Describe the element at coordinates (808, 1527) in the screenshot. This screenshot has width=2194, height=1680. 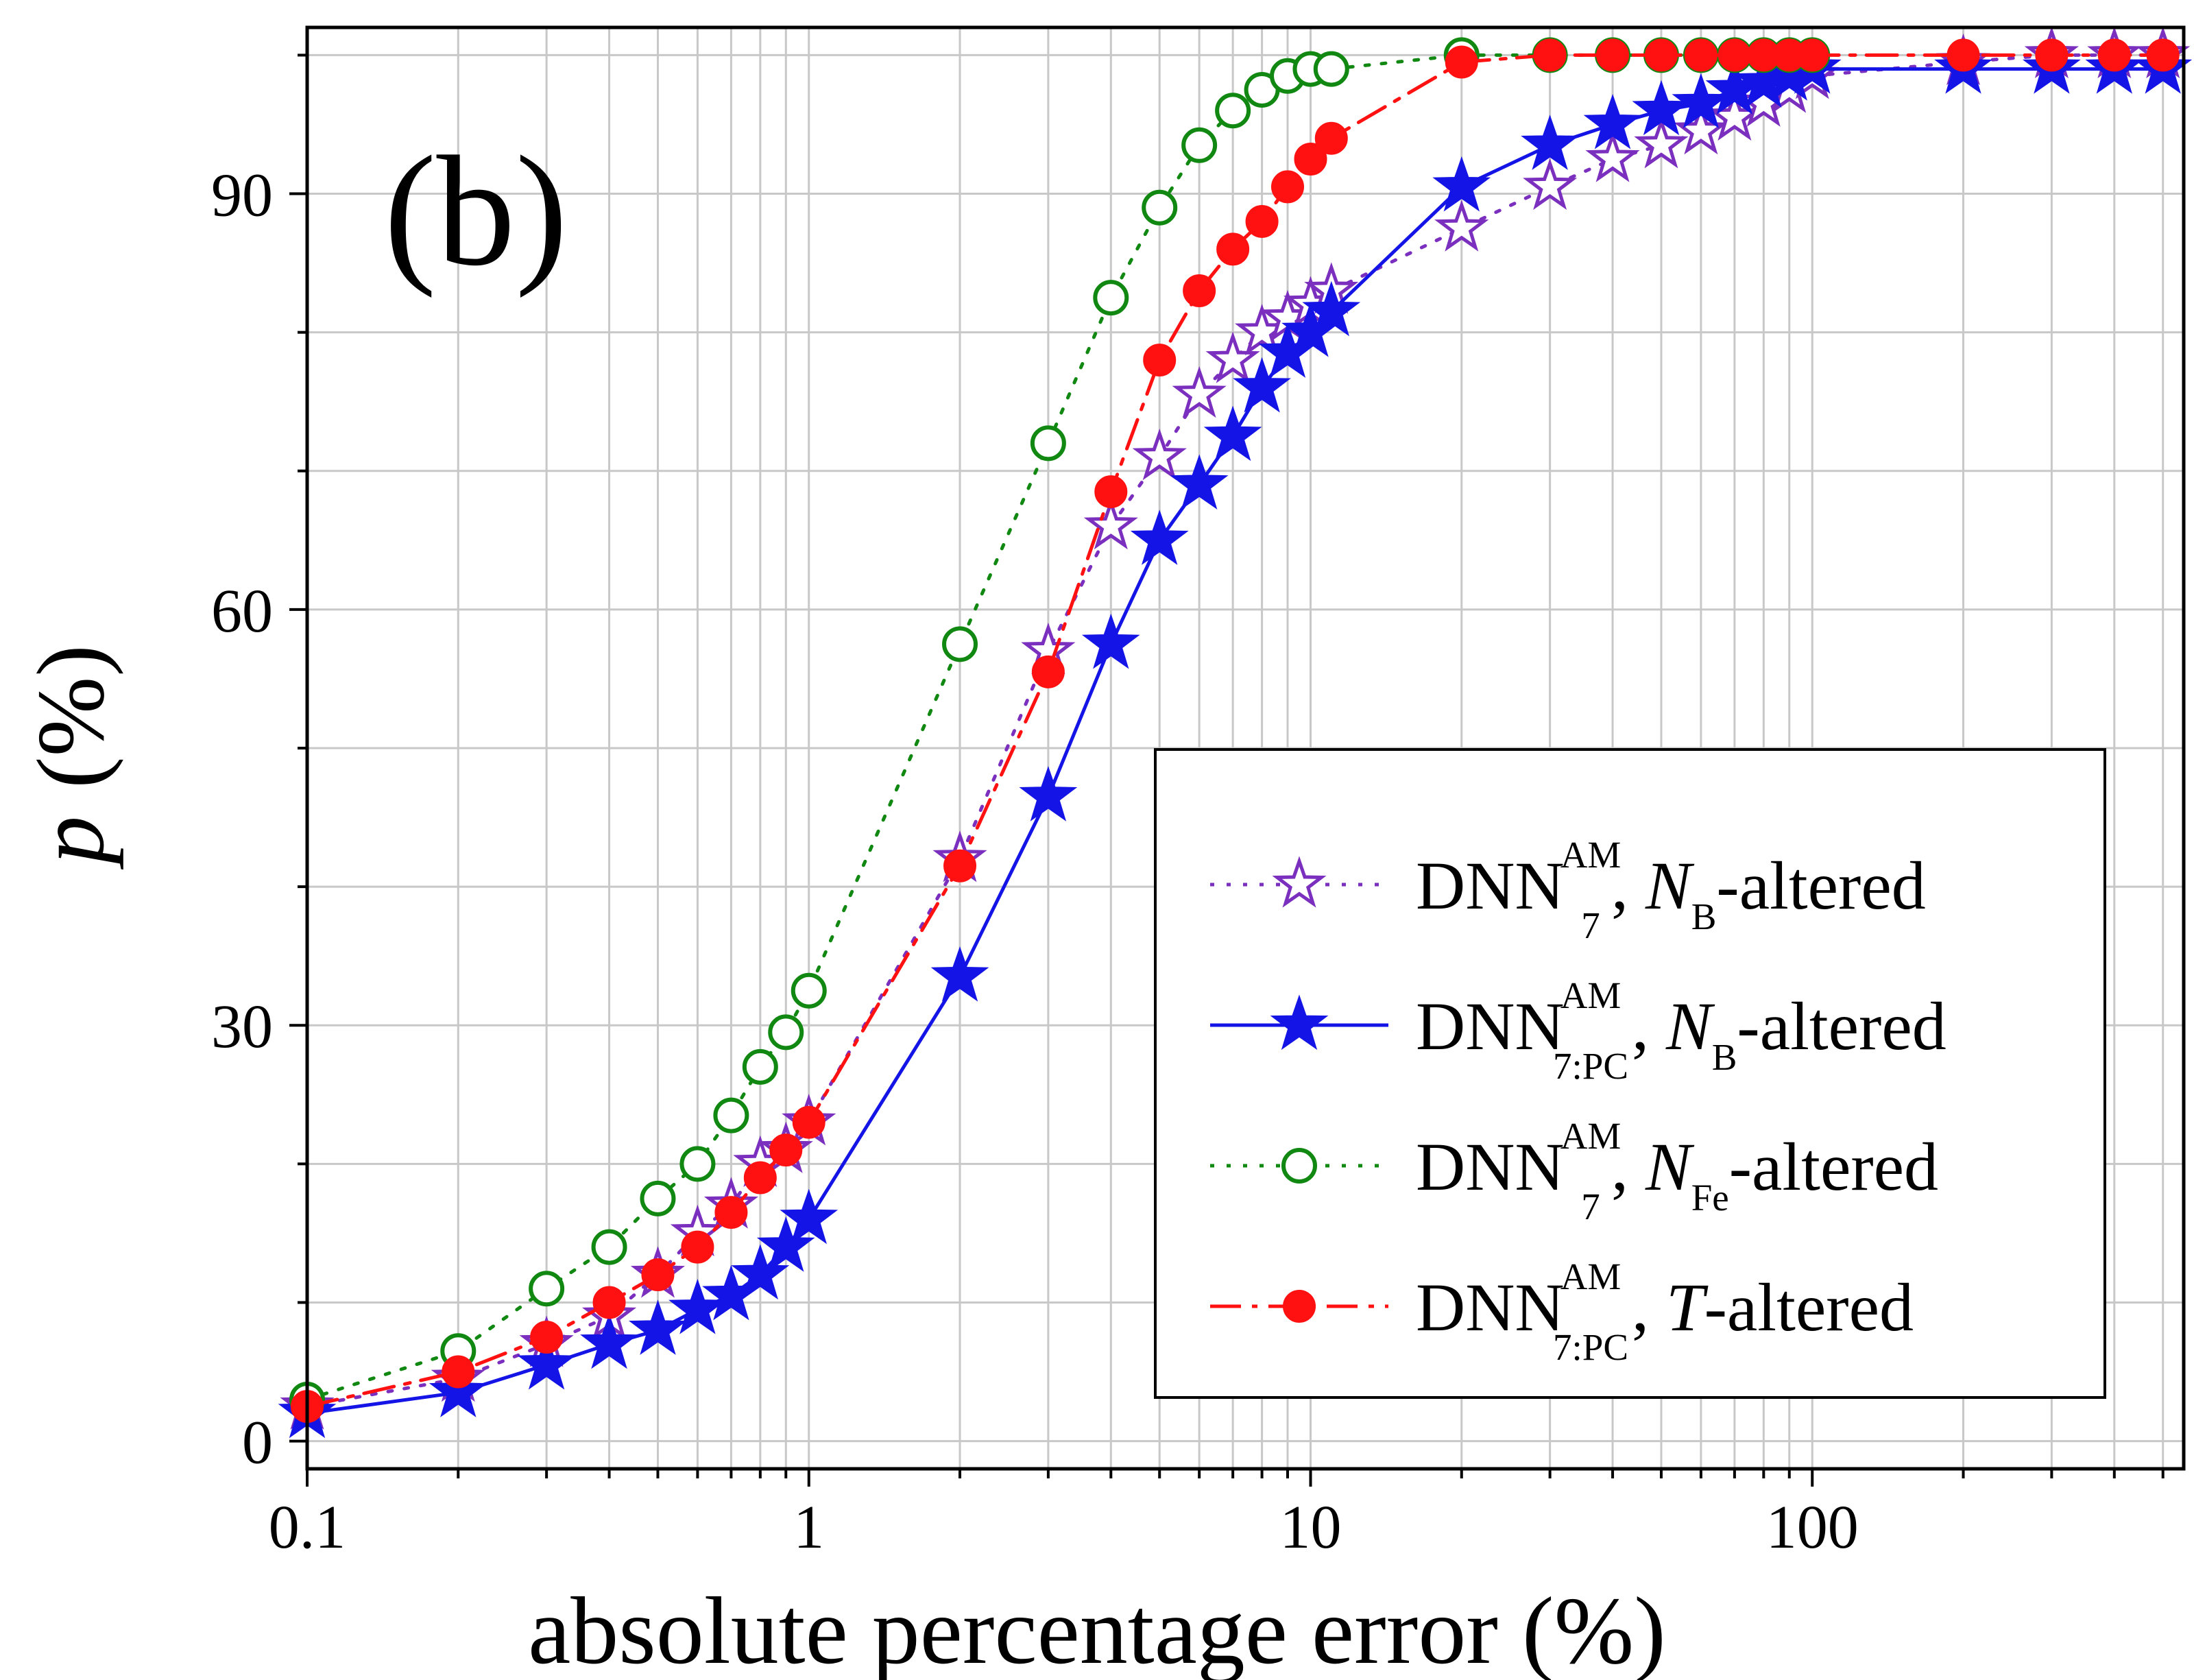
I see `x-tick-label: 1` at that location.